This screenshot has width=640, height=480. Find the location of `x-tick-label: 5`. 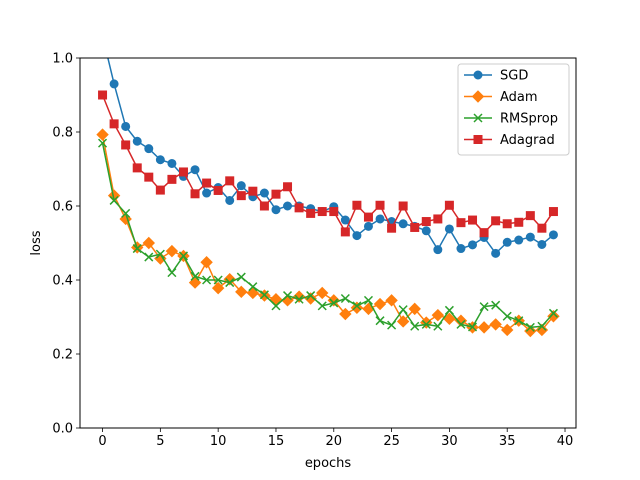

x-tick-label: 5 is located at coordinates (160, 441).